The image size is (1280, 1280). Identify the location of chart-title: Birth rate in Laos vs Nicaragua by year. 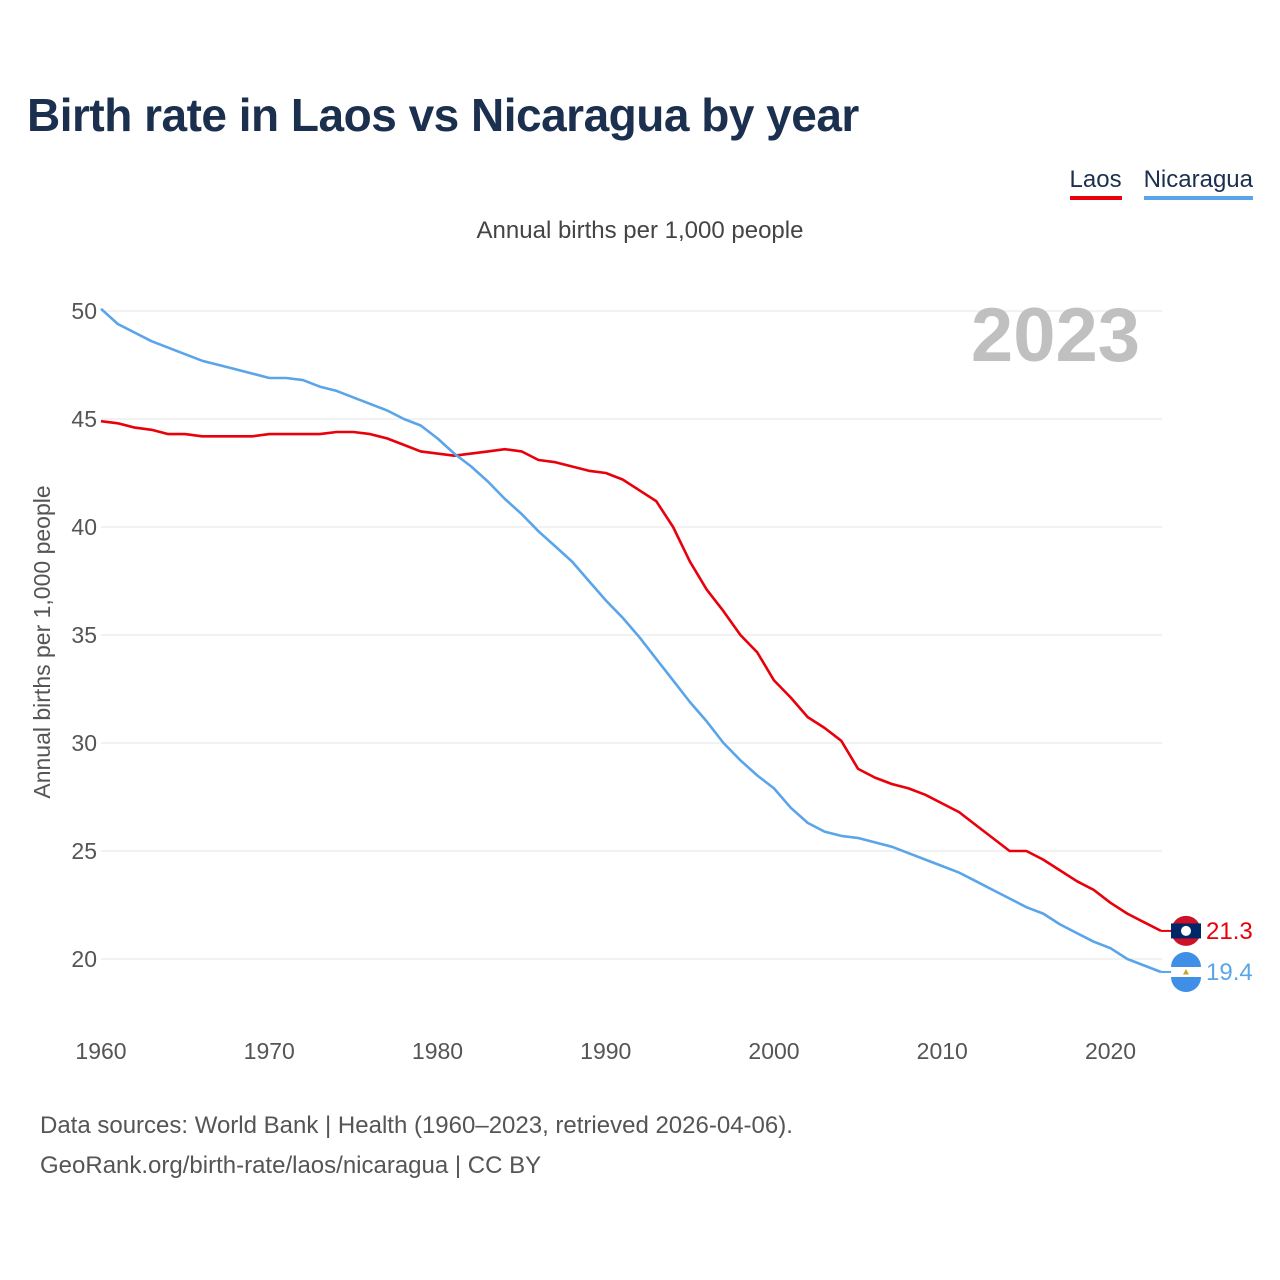
(443, 115).